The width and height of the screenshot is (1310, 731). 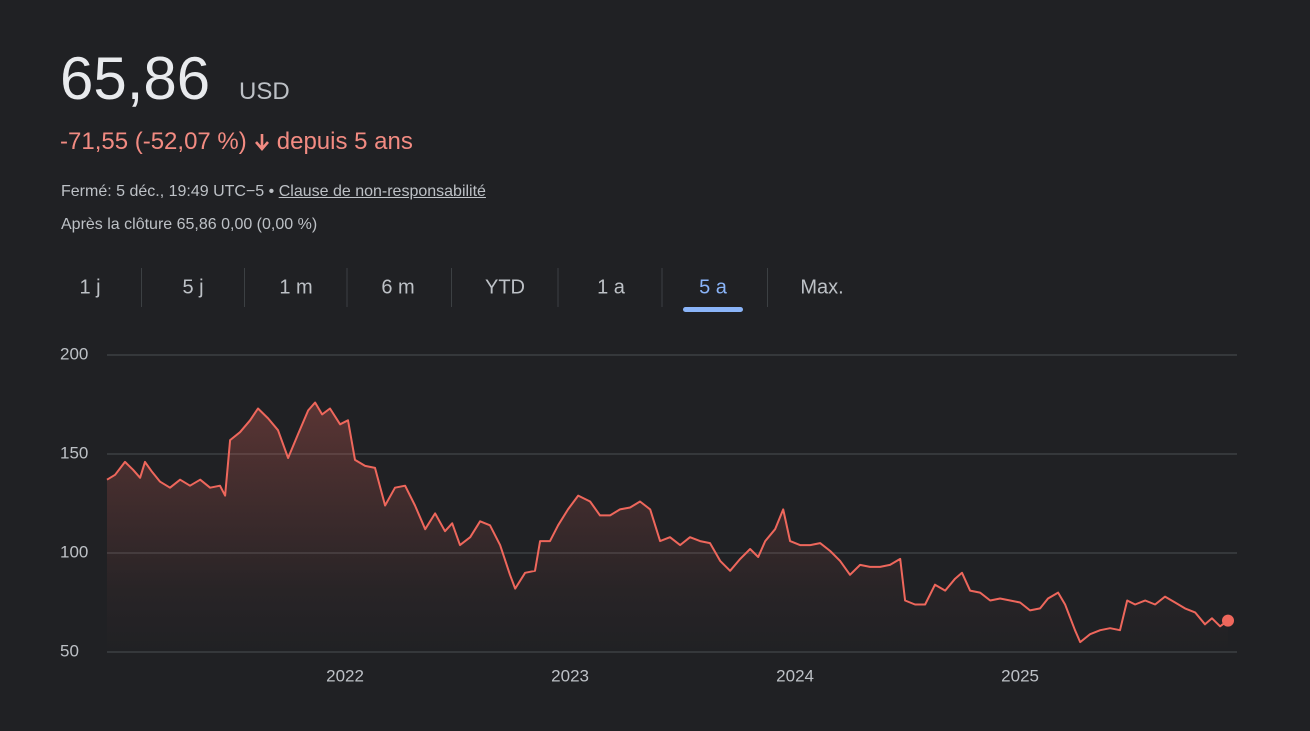 What do you see at coordinates (505, 287) in the screenshot?
I see `range-tab: YTD` at bounding box center [505, 287].